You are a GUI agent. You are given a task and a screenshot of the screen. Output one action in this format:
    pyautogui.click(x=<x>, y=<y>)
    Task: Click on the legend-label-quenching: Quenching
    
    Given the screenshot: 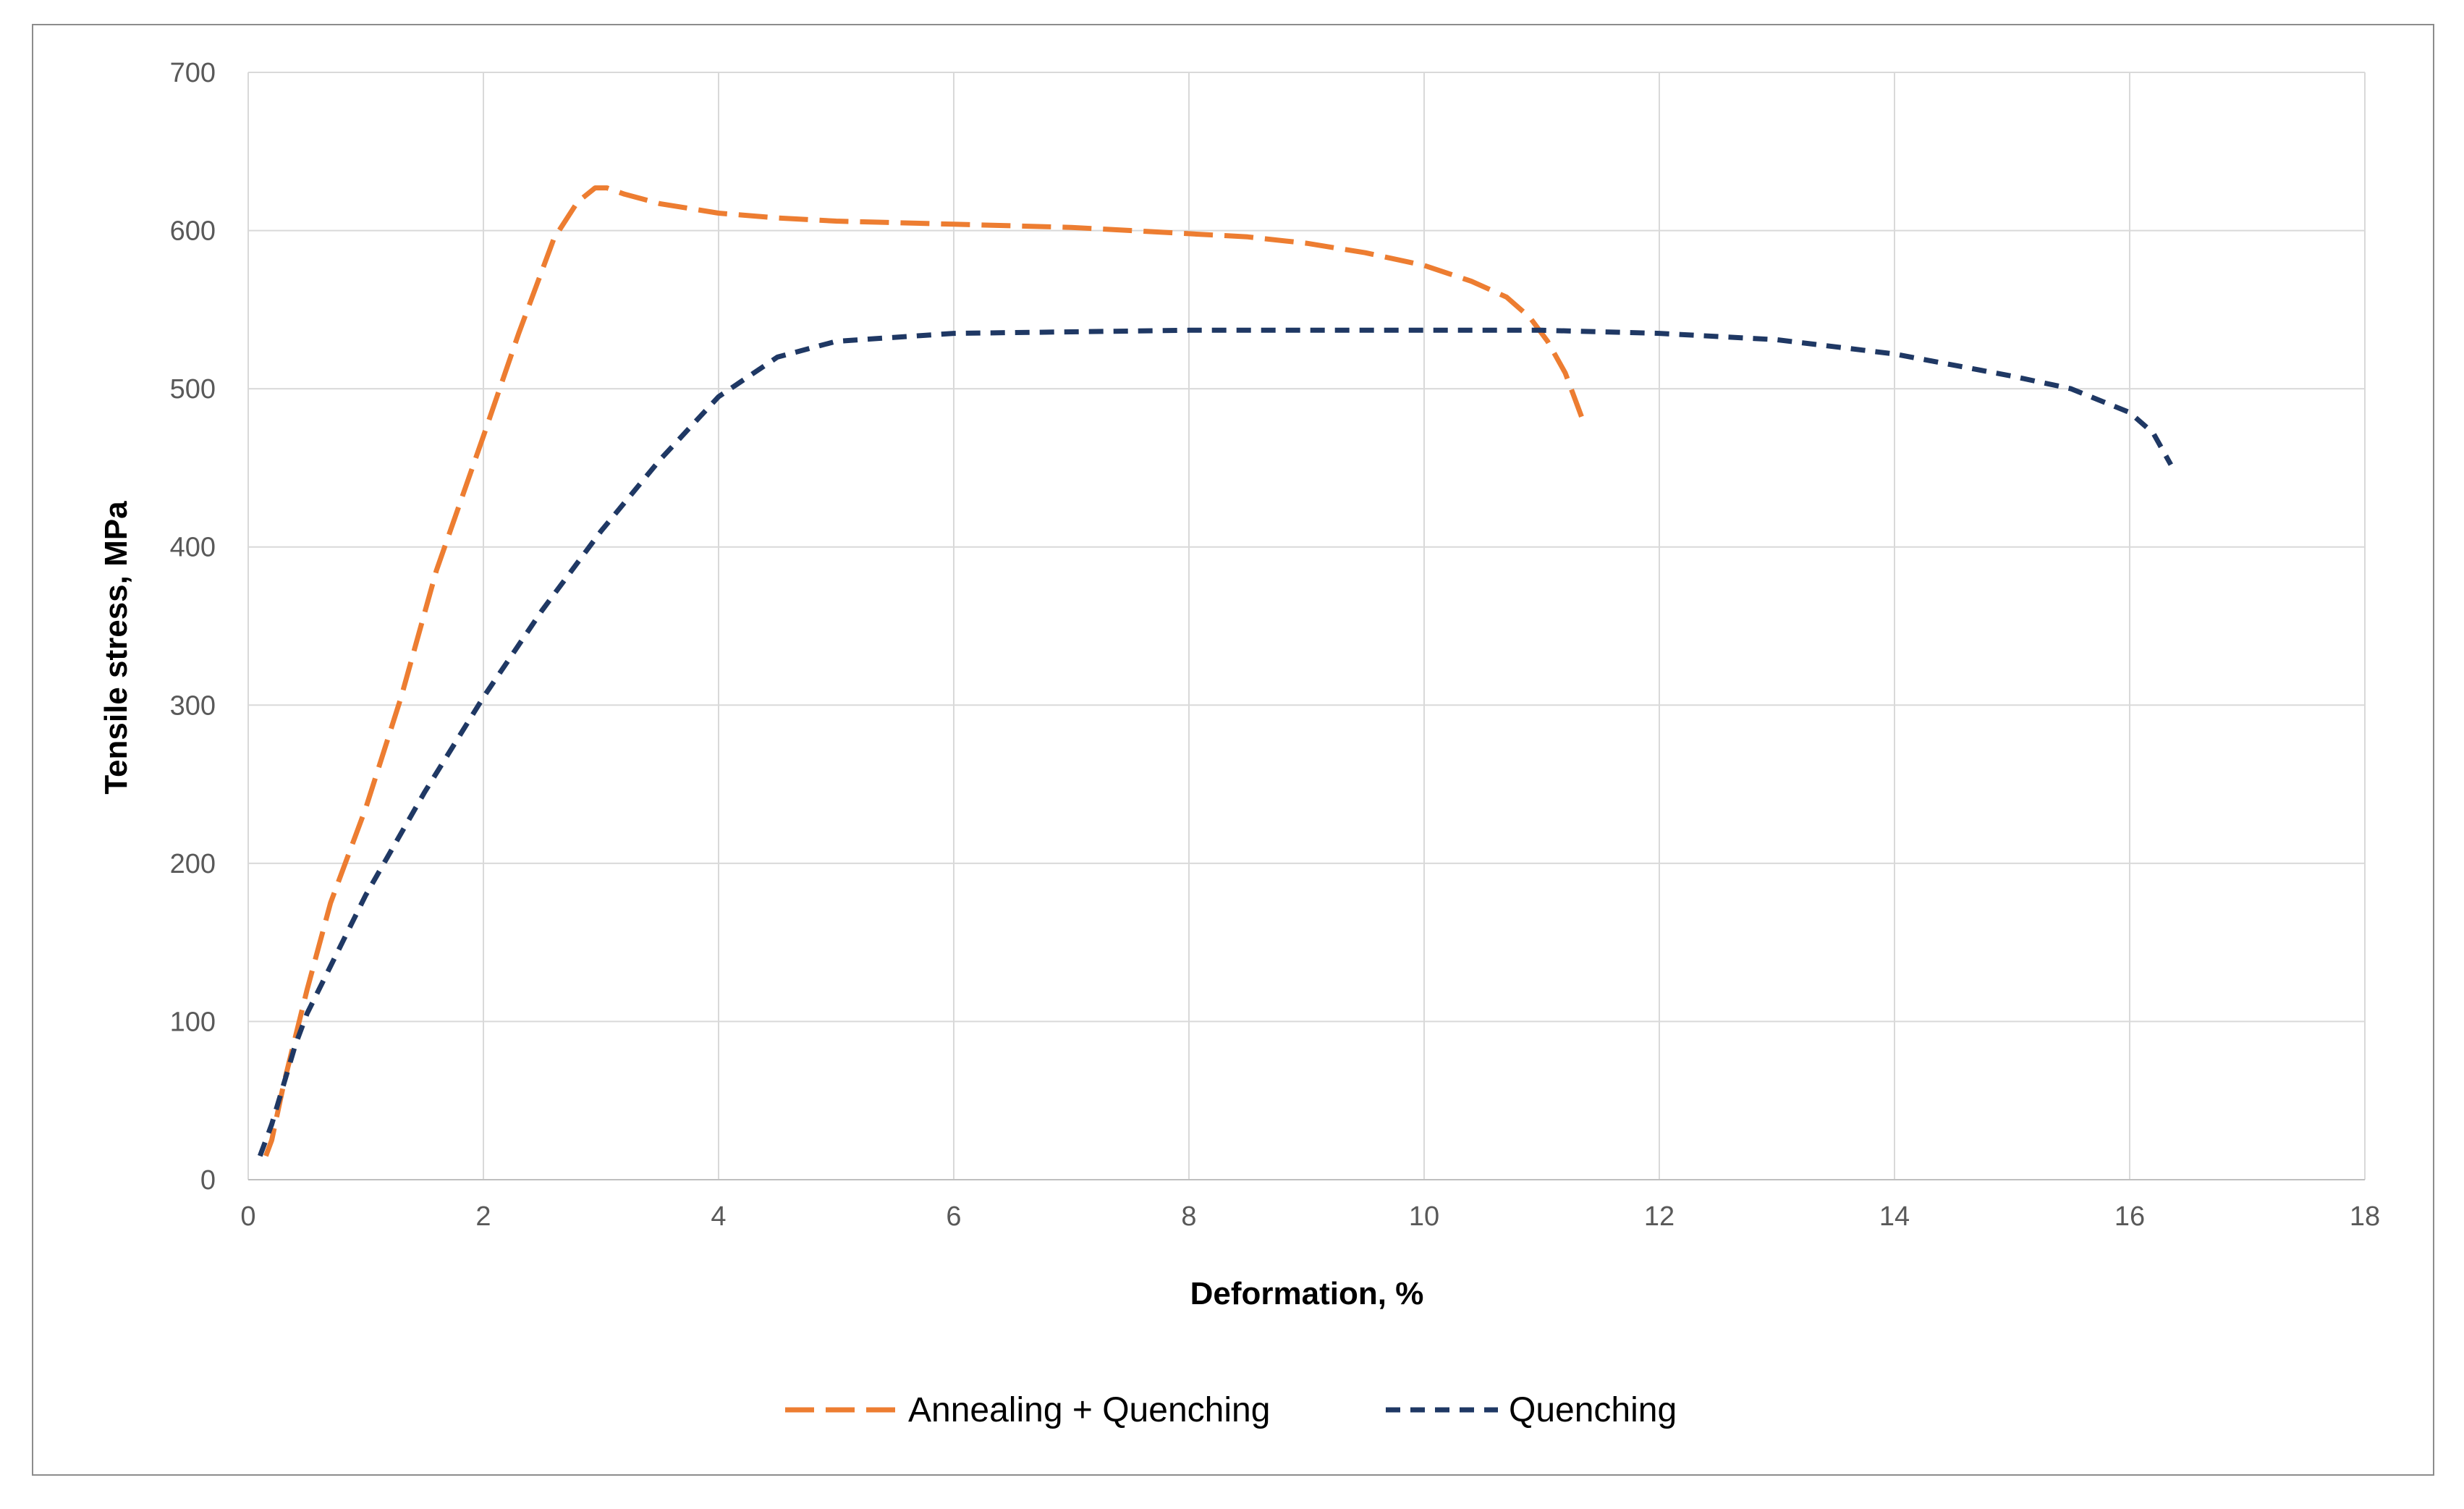 What is the action you would take?
    pyautogui.click(x=1593, y=1410)
    